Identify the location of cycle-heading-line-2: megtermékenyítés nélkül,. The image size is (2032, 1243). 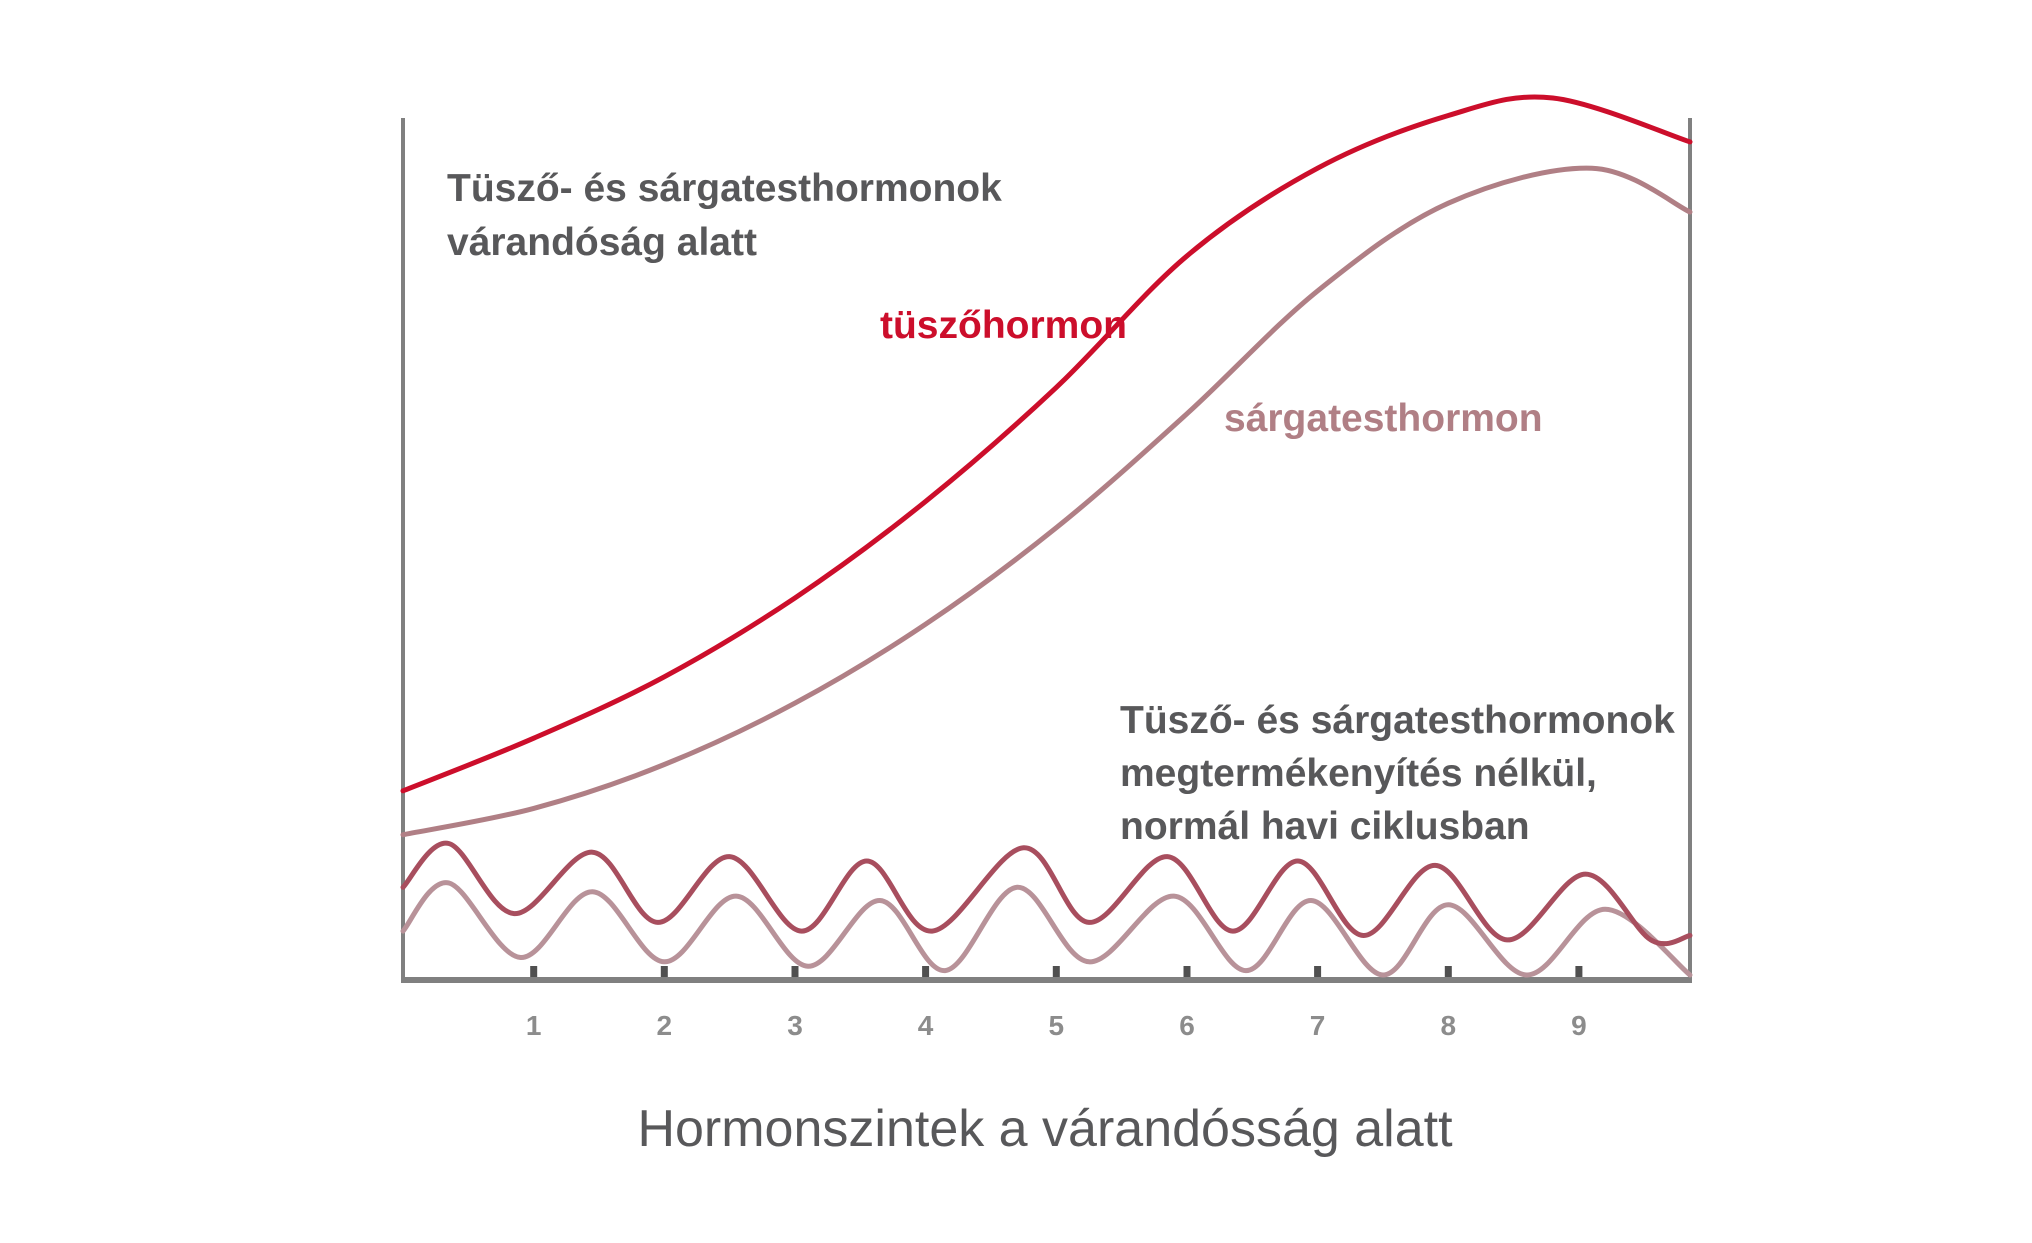
(1358, 773).